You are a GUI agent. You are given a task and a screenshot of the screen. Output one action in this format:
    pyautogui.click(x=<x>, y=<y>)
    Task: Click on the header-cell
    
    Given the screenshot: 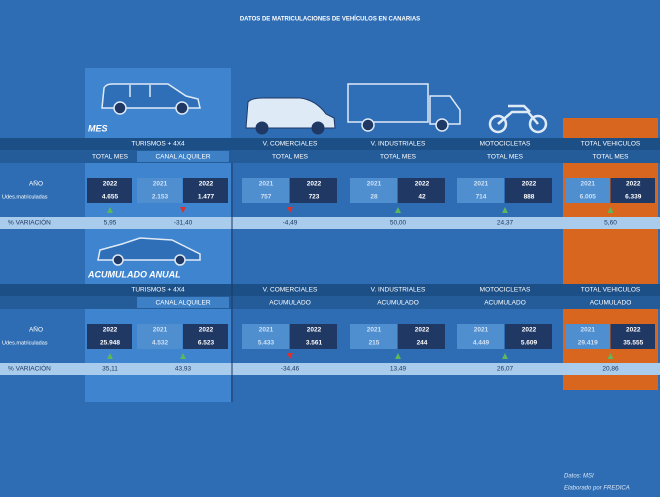 What is the action you would take?
    pyautogui.click(x=183, y=302)
    